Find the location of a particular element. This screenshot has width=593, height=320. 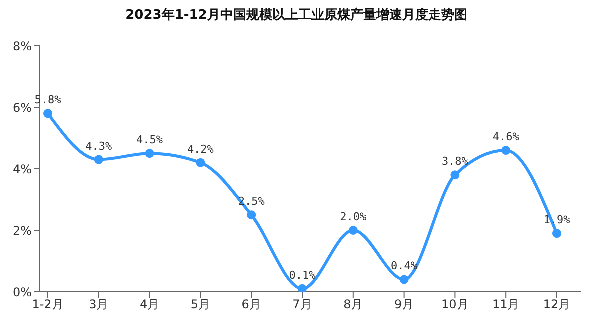

x-tick-label: 8月 is located at coordinates (354, 305).